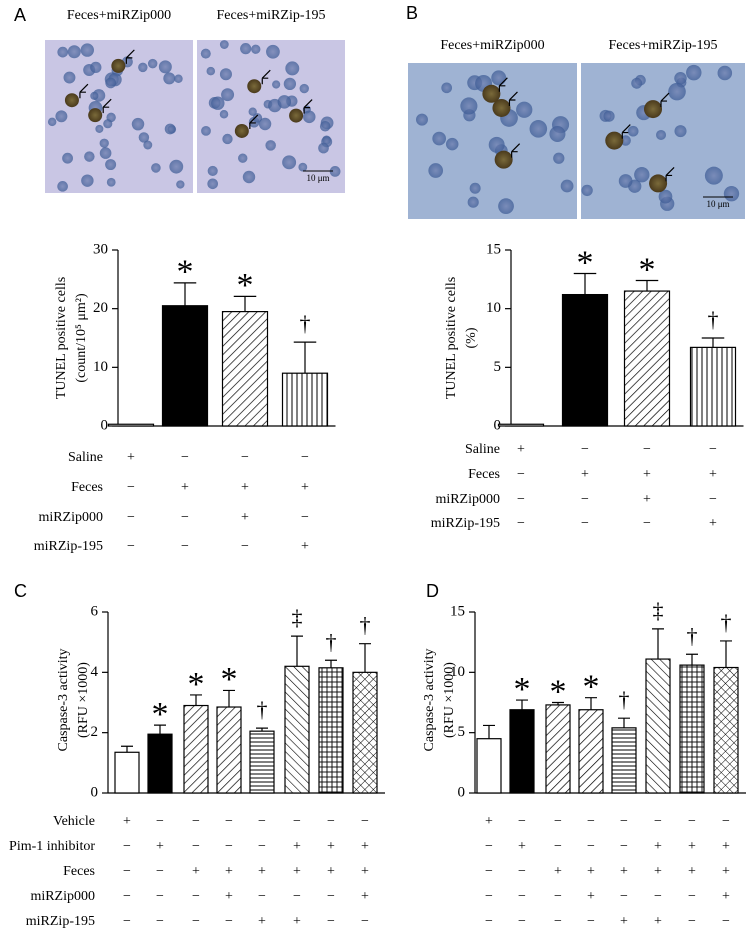 The width and height of the screenshot is (750, 932). Describe the element at coordinates (105, 425) in the screenshot. I see `y-tick-label: 0` at that location.